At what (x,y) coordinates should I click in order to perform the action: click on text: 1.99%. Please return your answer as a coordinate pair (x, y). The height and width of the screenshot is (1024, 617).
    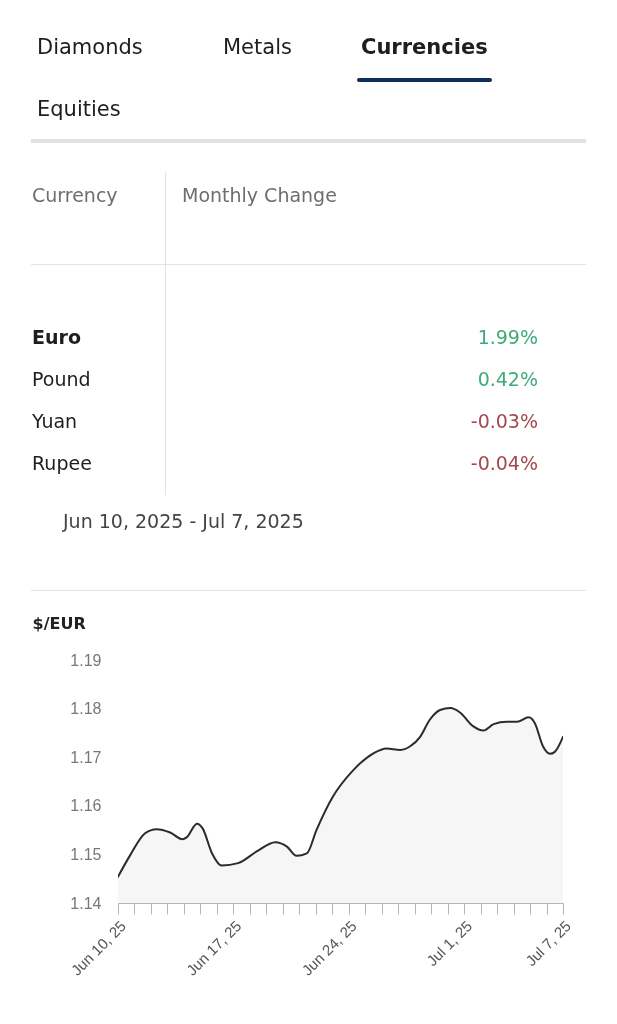
    Looking at the image, I should click on (507, 337).